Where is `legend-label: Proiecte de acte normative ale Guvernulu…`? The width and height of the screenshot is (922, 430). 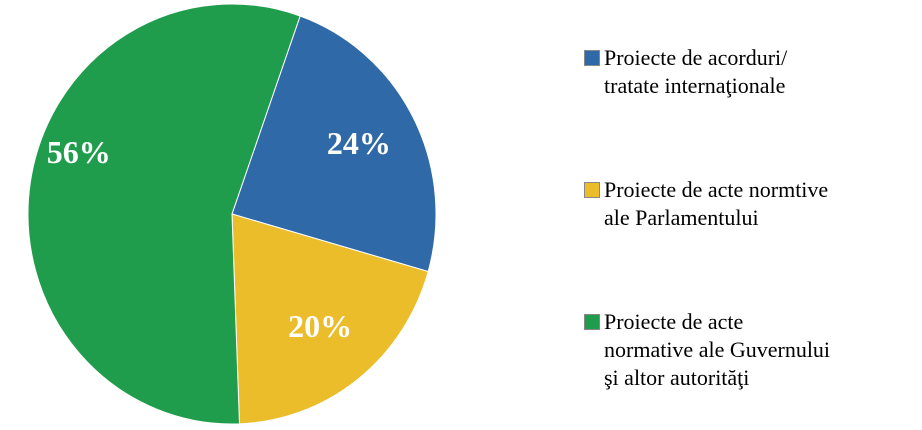 legend-label: Proiecte de acte normative ale Guvernulu… is located at coordinates (717, 349).